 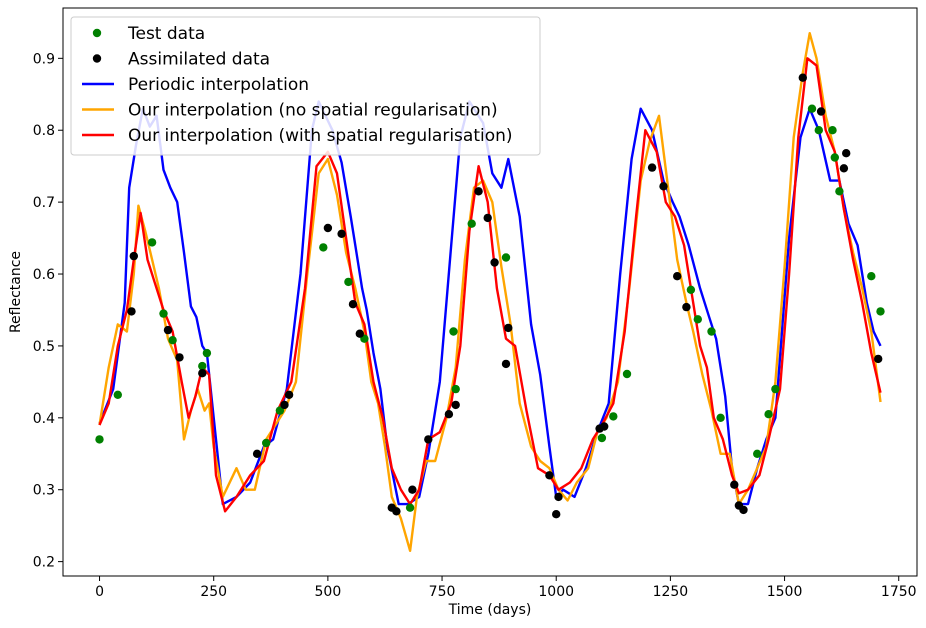 What do you see at coordinates (44, 563) in the screenshot?
I see `y-tick-label: 0.2` at bounding box center [44, 563].